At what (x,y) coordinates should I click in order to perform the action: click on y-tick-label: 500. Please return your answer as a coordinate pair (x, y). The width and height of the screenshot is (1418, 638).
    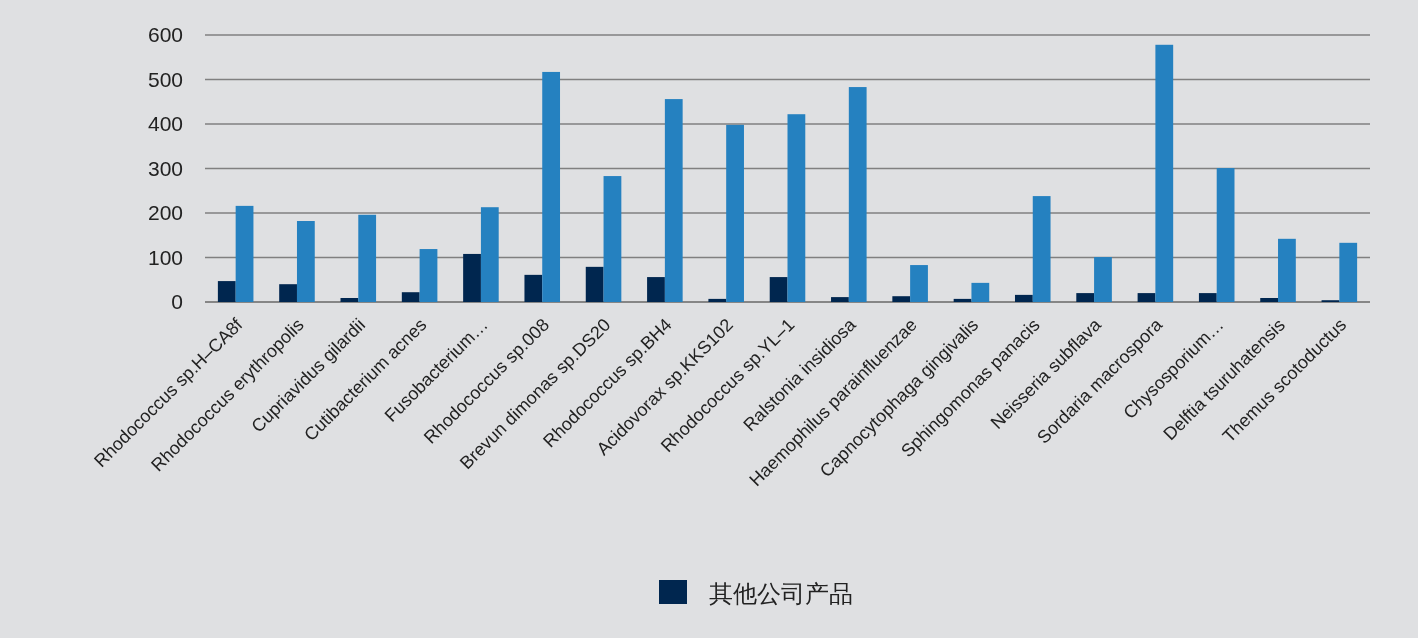
    Looking at the image, I should click on (165, 79).